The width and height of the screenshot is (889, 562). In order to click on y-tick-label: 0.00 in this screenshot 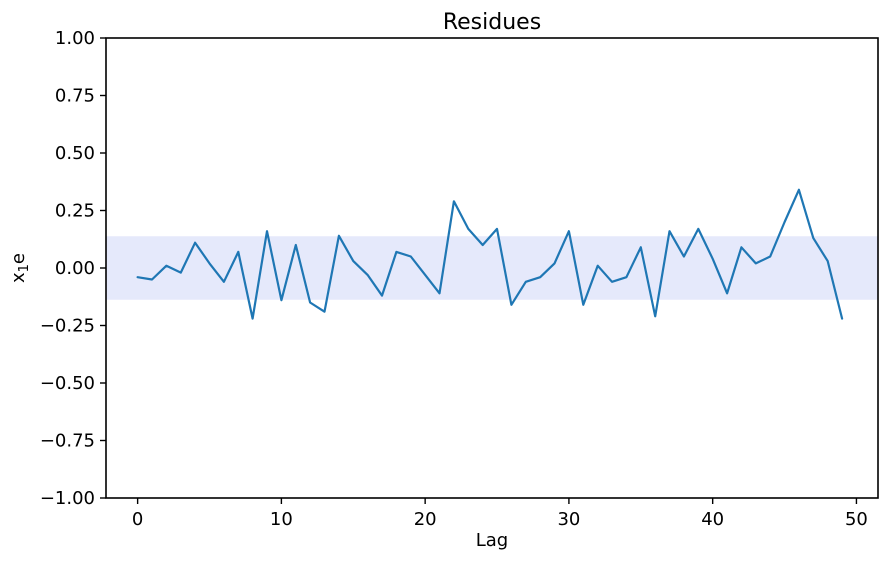, I will do `click(75, 268)`.